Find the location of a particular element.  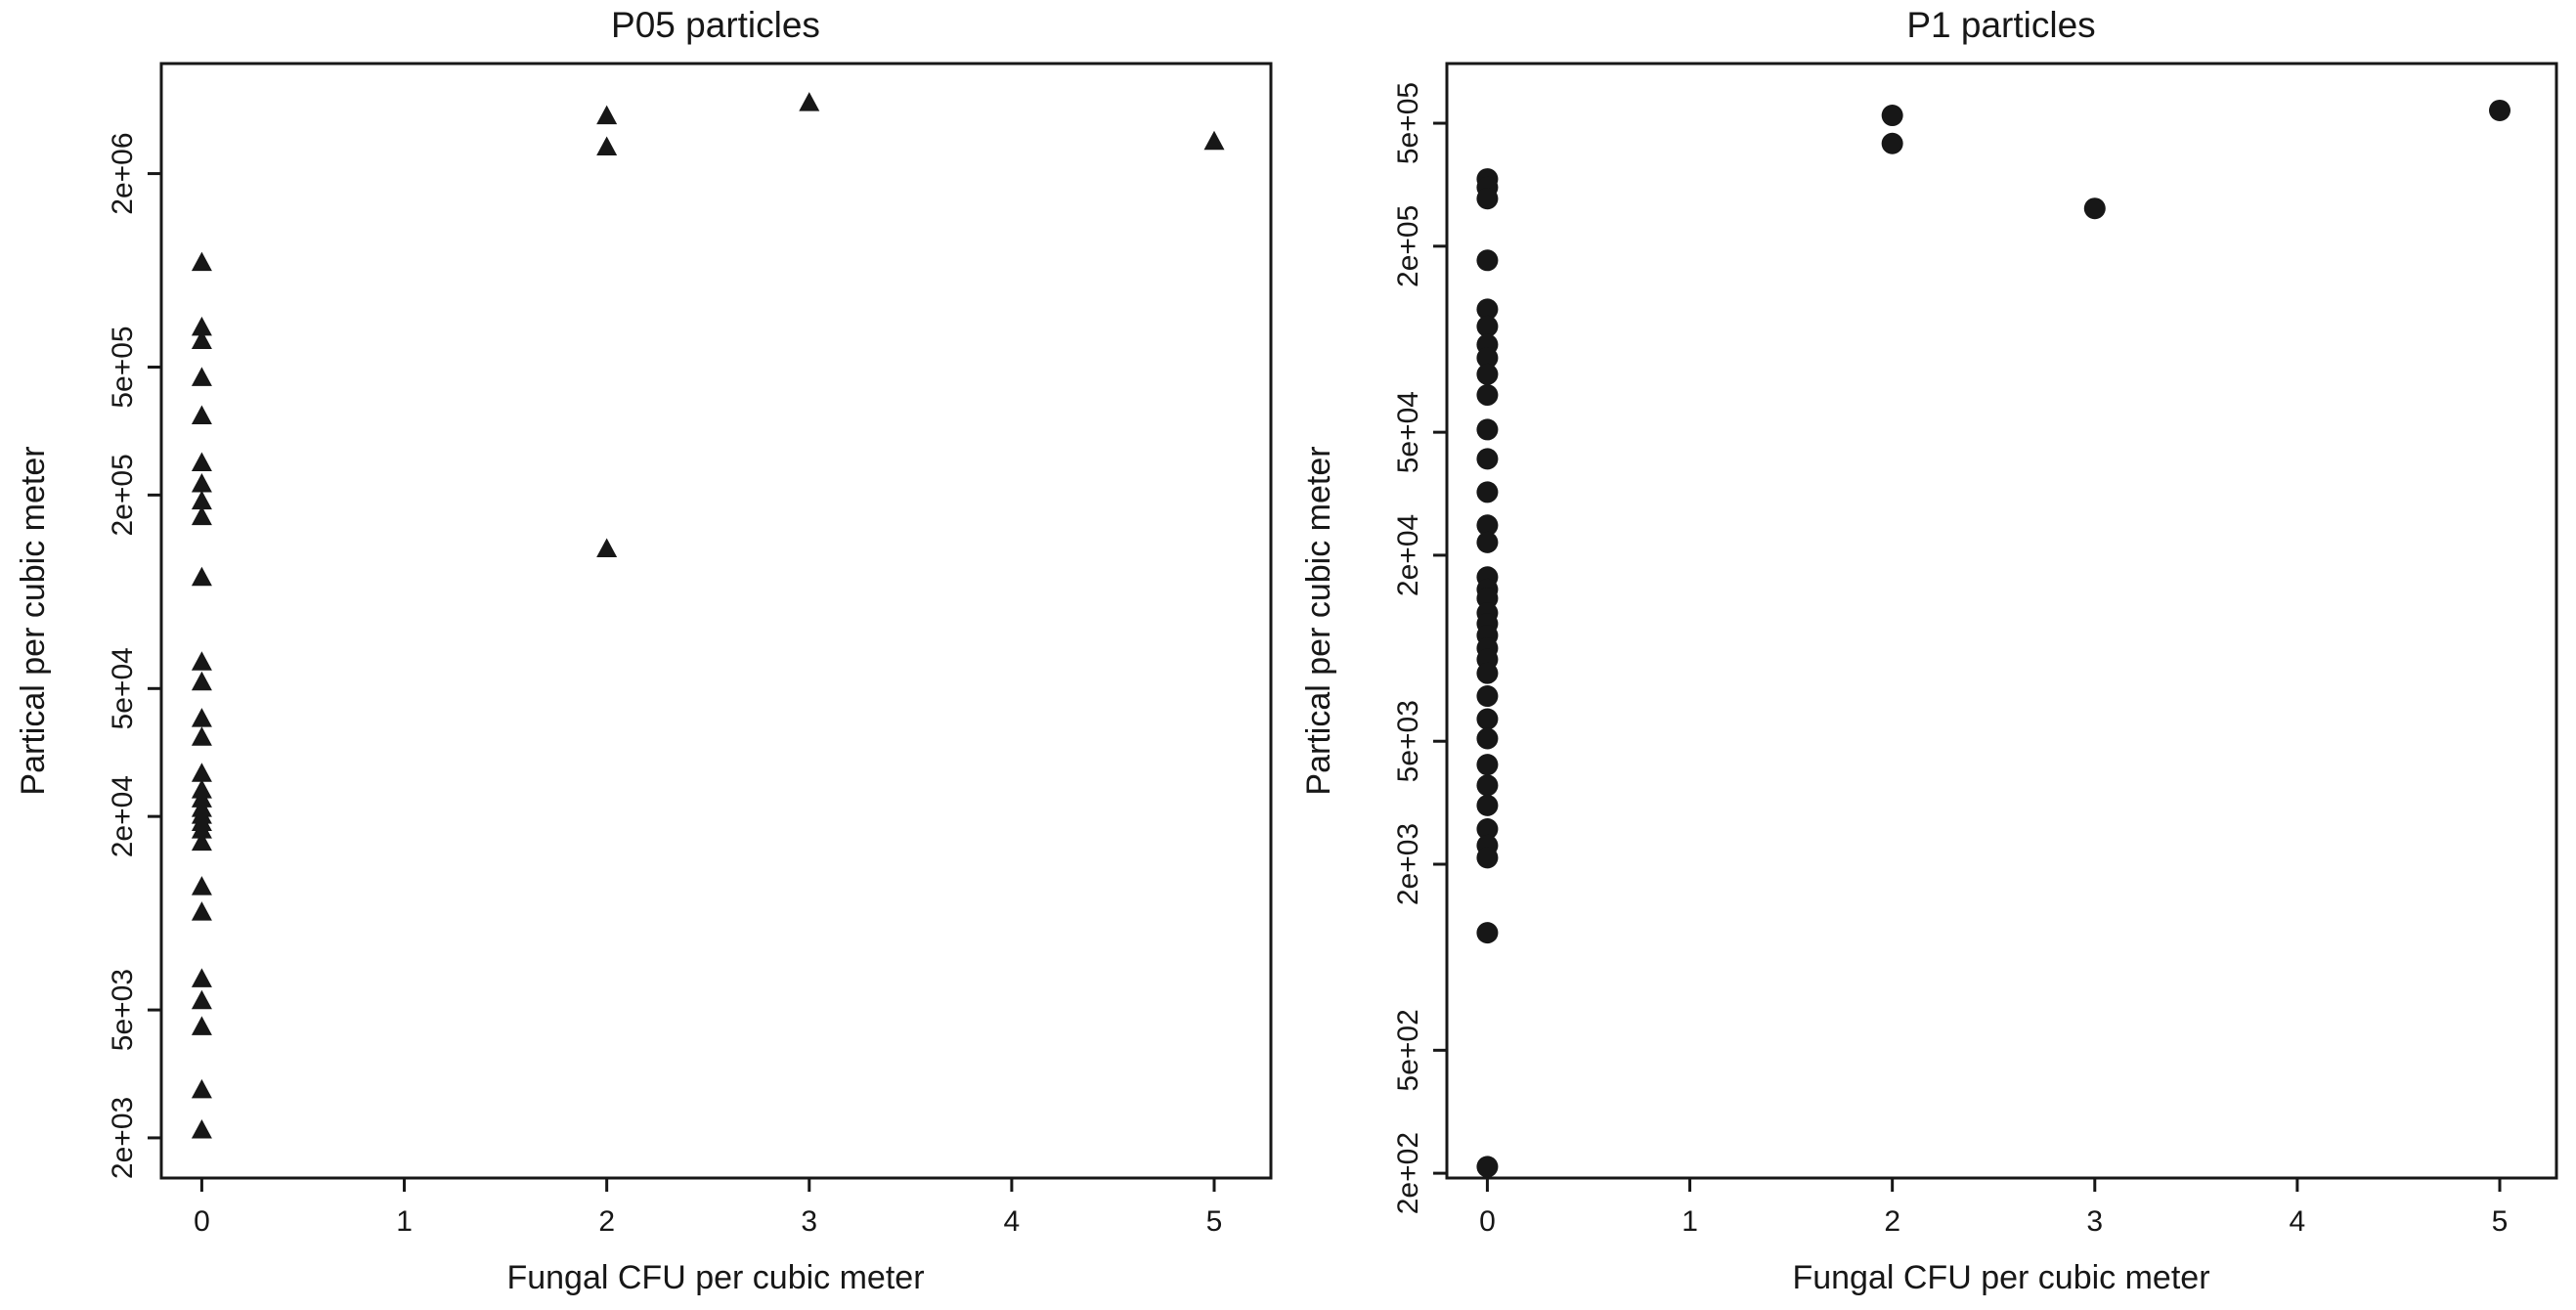

y-tick-label: 2e+06 is located at coordinates (123, 173).